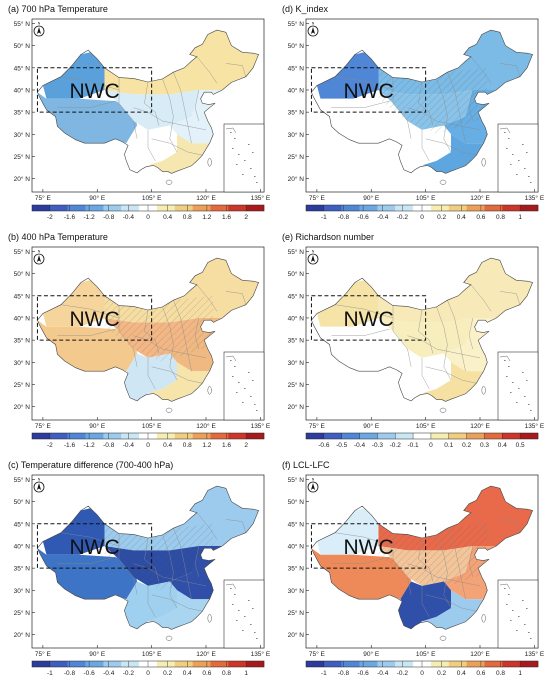 This screenshot has width=550, height=688. Describe the element at coordinates (58, 237) in the screenshot. I see `panel-title: (b) 400 hPa Temperature` at that location.